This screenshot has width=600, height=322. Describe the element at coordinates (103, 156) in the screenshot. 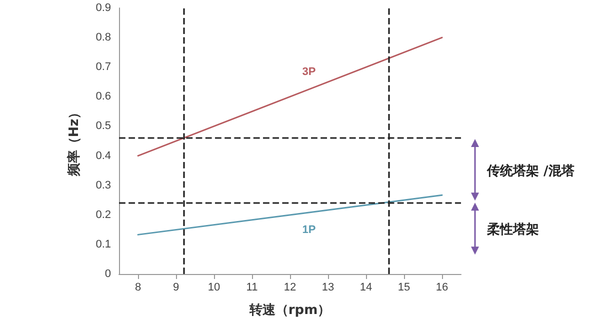

I see `y-tick-label: 0.4` at that location.